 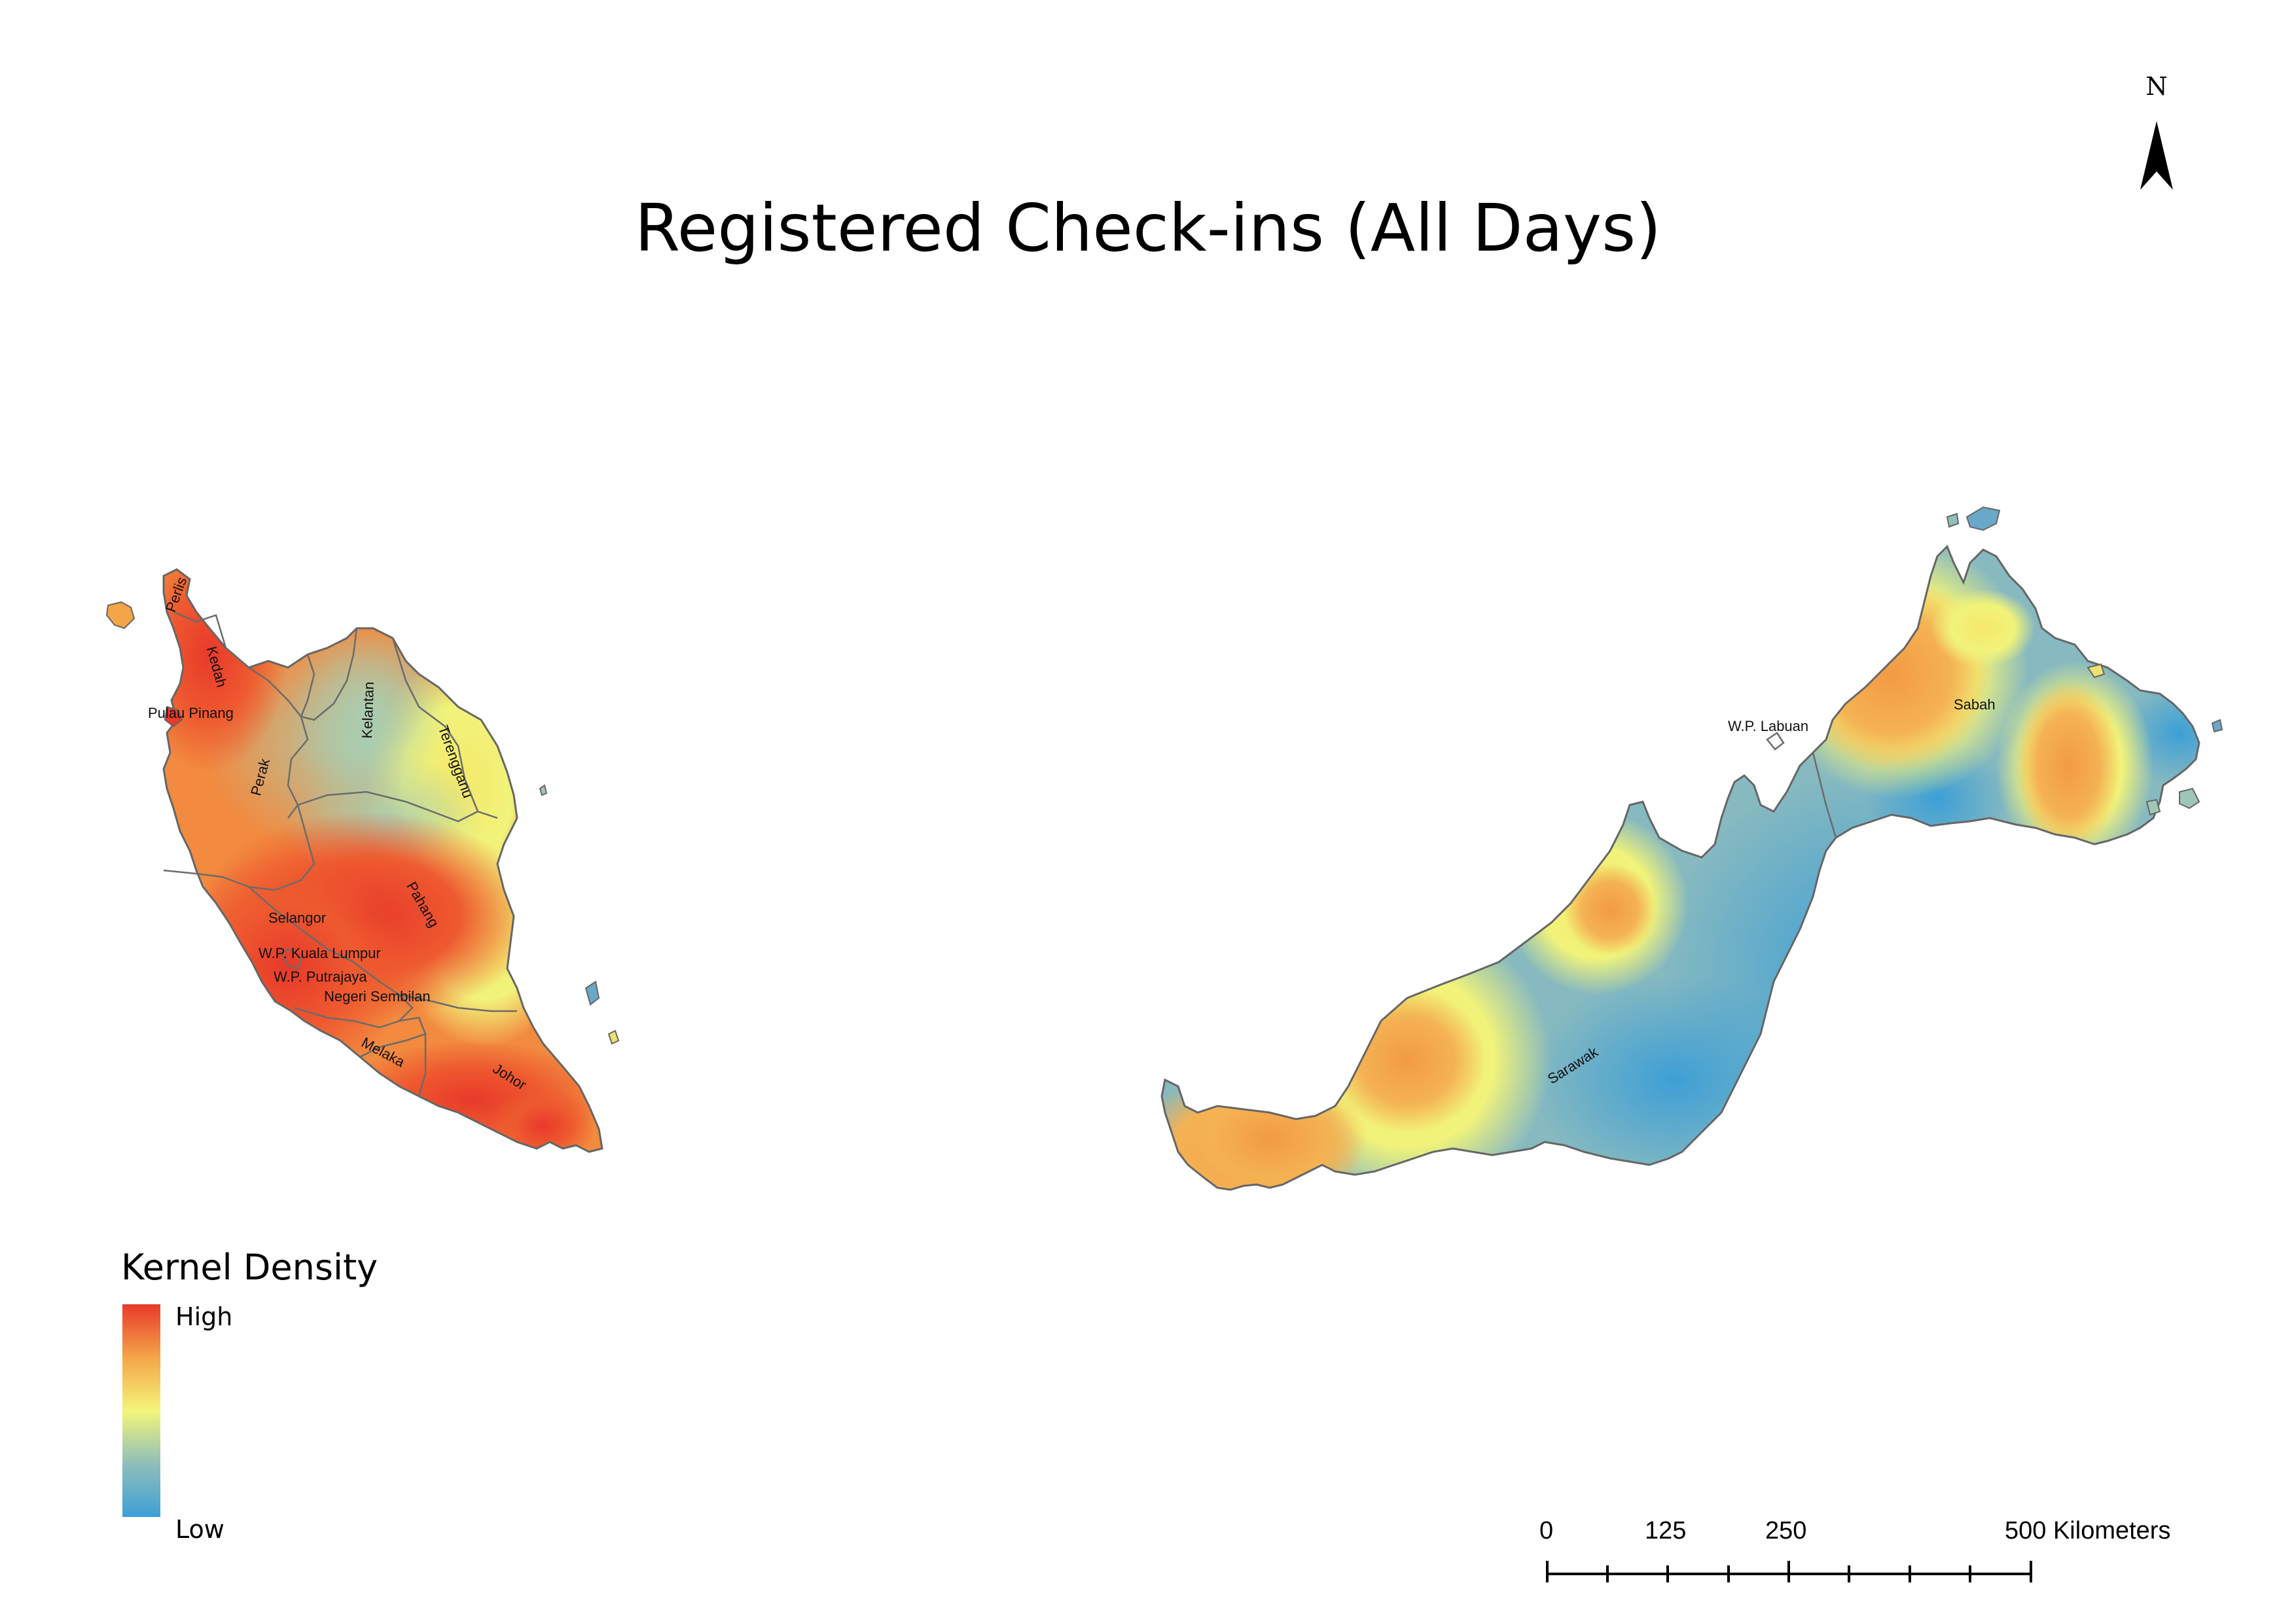 What do you see at coordinates (204, 1316) in the screenshot?
I see `legend-high-label: High` at bounding box center [204, 1316].